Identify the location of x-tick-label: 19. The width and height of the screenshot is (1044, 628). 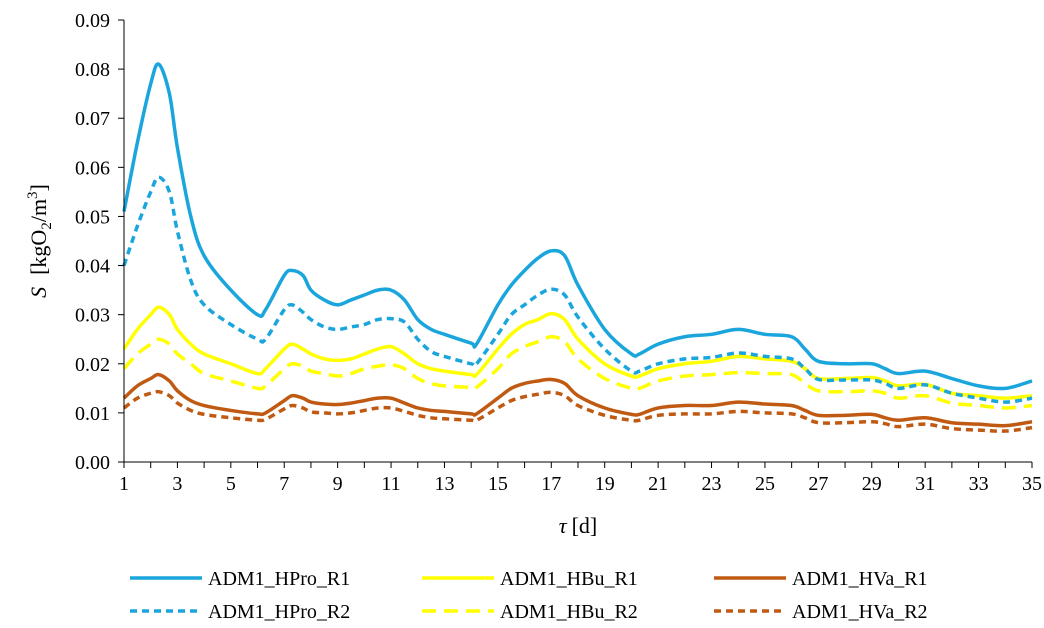
(605, 484).